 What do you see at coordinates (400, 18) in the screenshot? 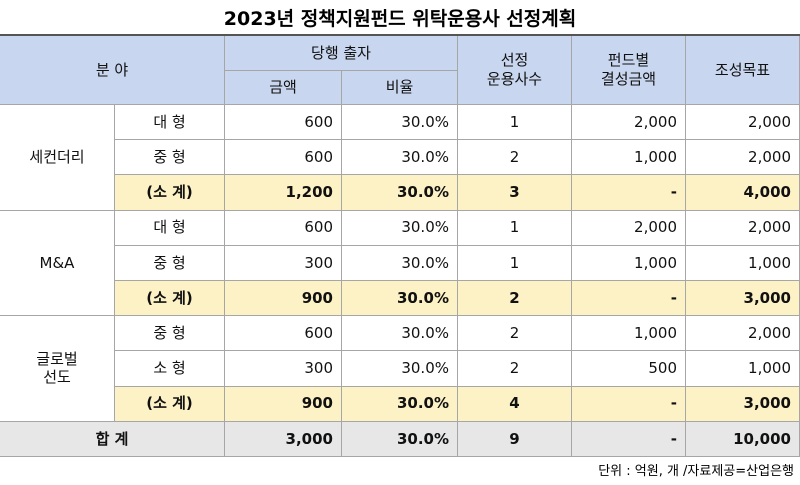
I see `title: 2023년 정책지원펀드 위탁운용사 선정계획` at bounding box center [400, 18].